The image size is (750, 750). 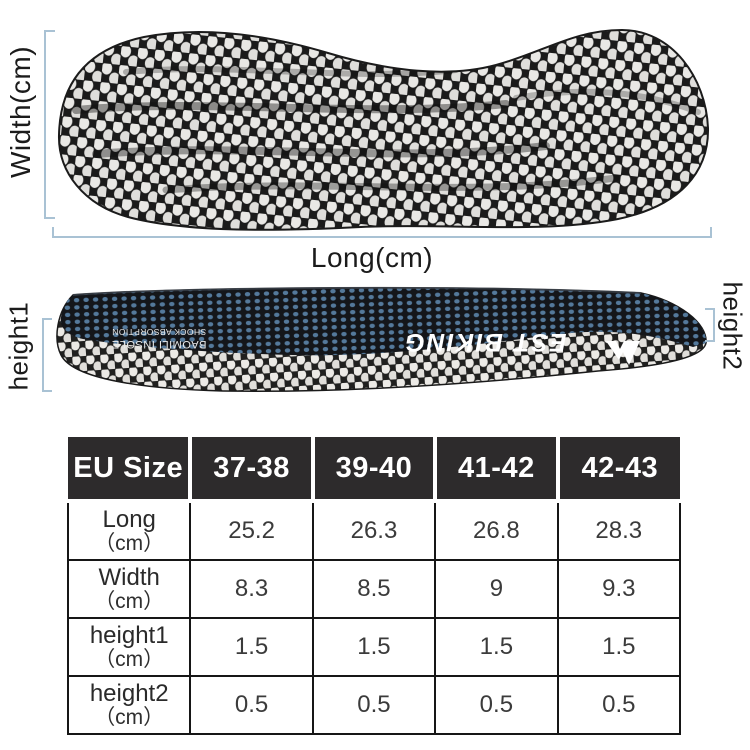 What do you see at coordinates (251, 530) in the screenshot?
I see `table-cell: 25.2` at bounding box center [251, 530].